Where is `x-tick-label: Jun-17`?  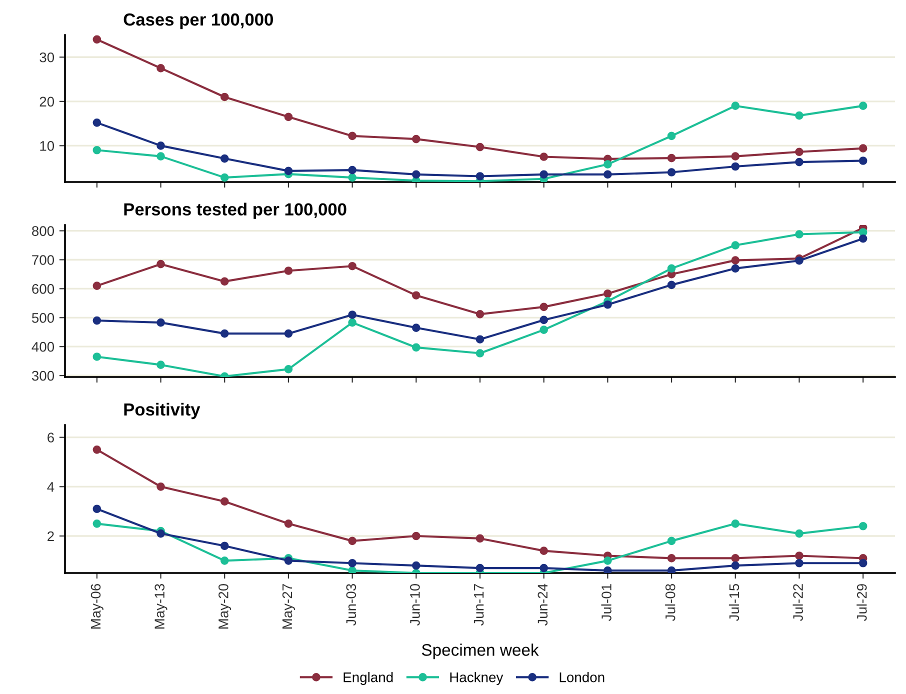 x-tick-label: Jun-17 is located at coordinates (479, 605).